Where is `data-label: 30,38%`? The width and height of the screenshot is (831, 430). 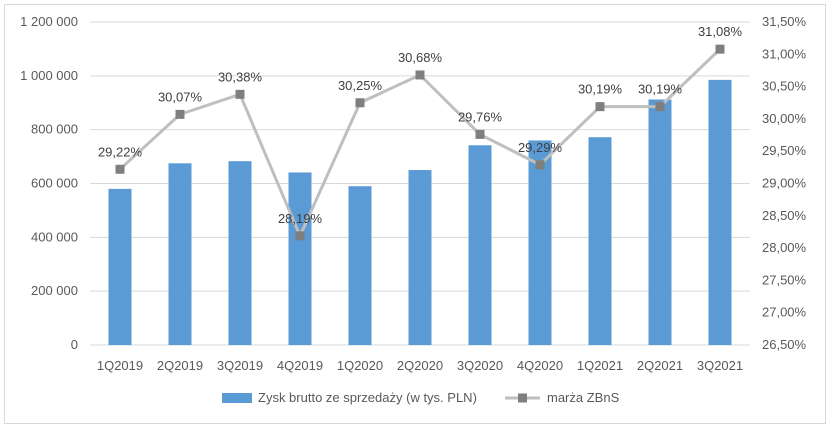
data-label: 30,38% is located at coordinates (240, 76).